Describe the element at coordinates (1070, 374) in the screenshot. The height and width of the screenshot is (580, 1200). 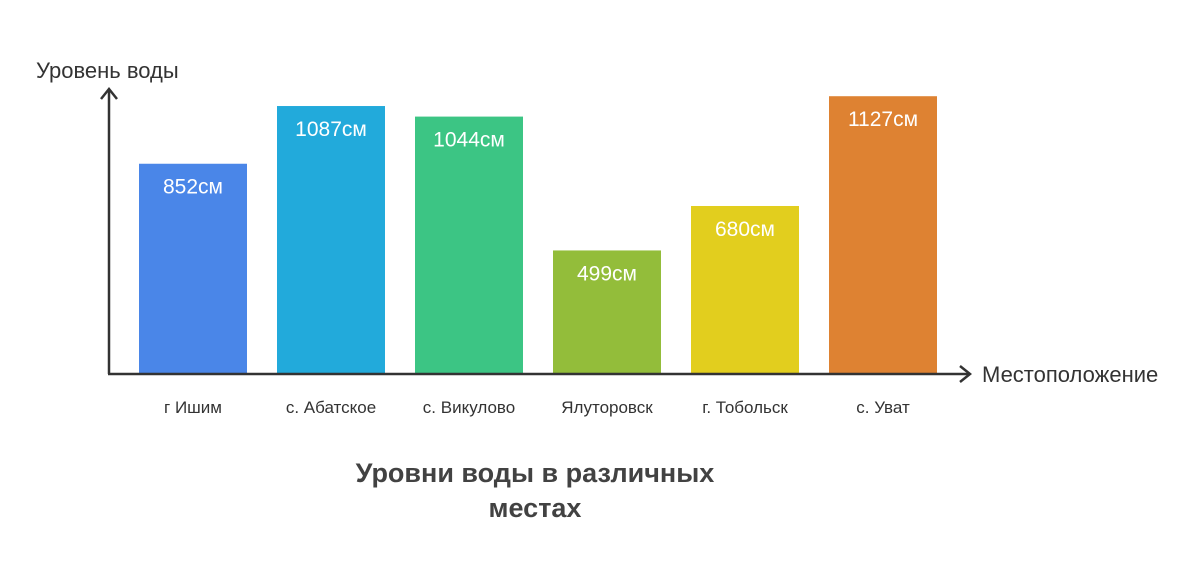
I see `x-axis-label: Местоположение` at that location.